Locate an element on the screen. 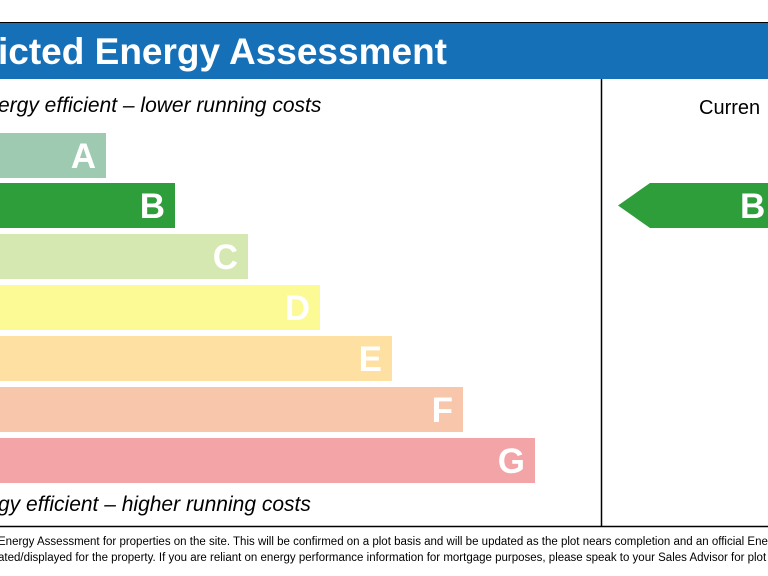  title: icted Energy Assessment is located at coordinates (223, 51).